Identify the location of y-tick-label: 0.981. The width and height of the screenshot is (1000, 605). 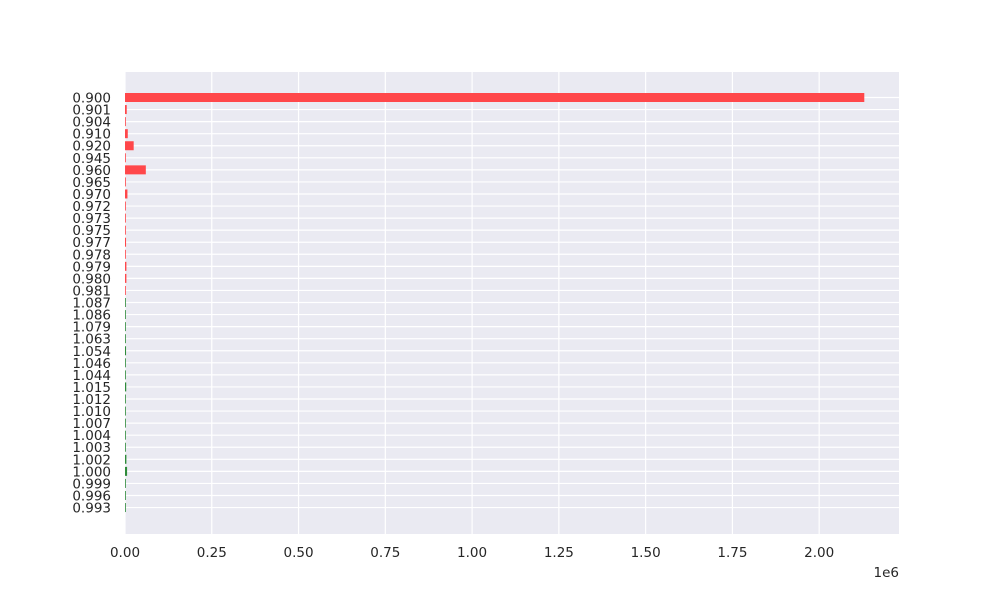
(91, 291).